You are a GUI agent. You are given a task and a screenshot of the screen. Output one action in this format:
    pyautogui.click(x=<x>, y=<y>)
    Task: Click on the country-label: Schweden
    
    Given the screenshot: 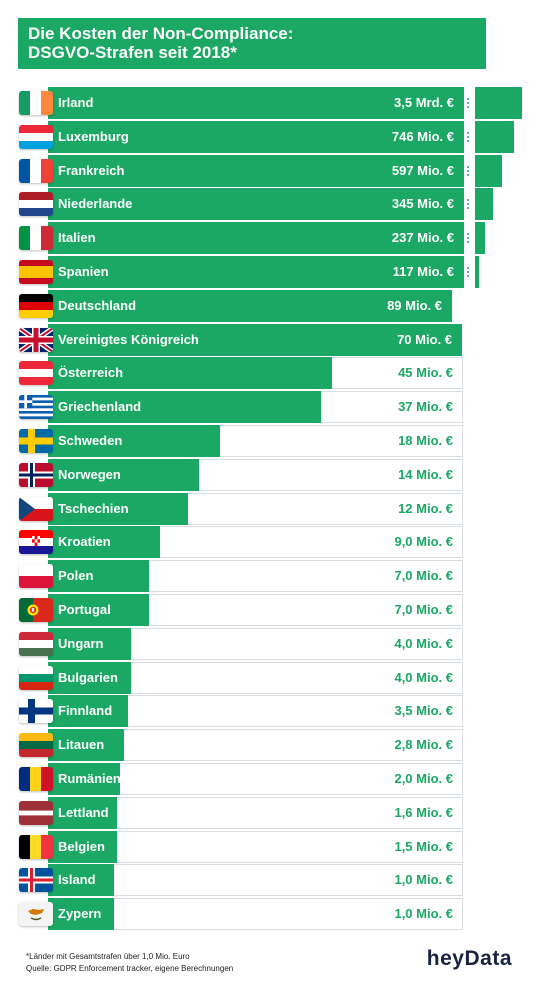 What is the action you would take?
    pyautogui.click(x=90, y=440)
    